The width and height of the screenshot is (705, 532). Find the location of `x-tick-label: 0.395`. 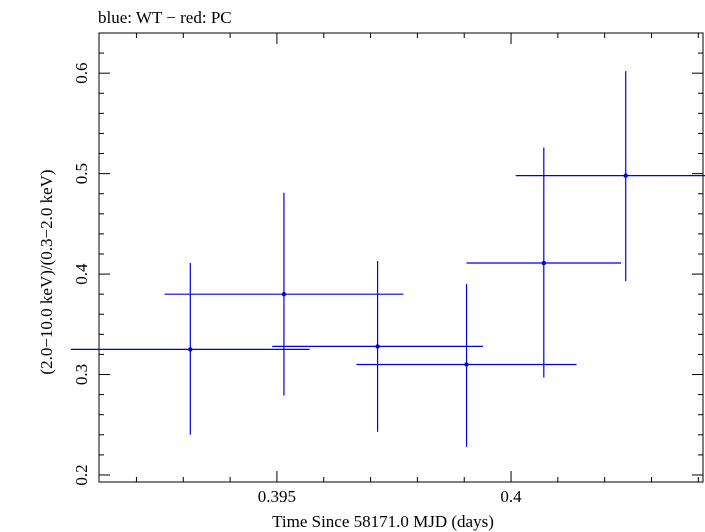

x-tick-label: 0.395 is located at coordinates (277, 496).